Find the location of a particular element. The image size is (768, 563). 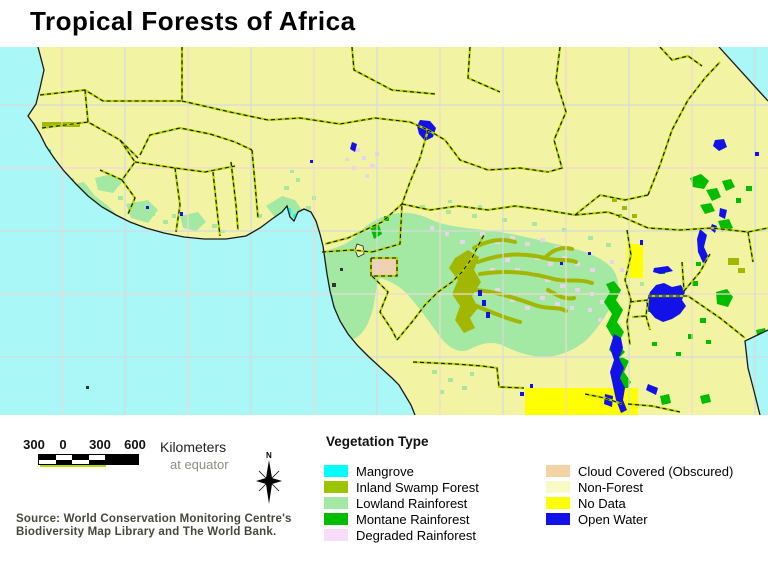

legend-swatch-montane-rainforest is located at coordinates (336, 519).